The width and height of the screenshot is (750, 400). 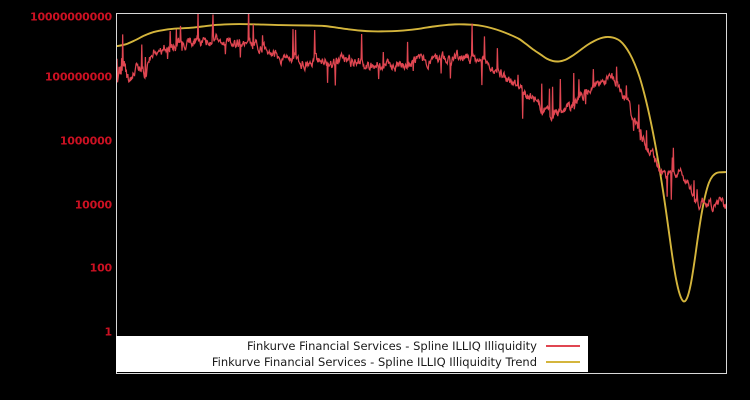 I want to click on y-axis-tick-label: 10000000000, so click(x=71, y=17).